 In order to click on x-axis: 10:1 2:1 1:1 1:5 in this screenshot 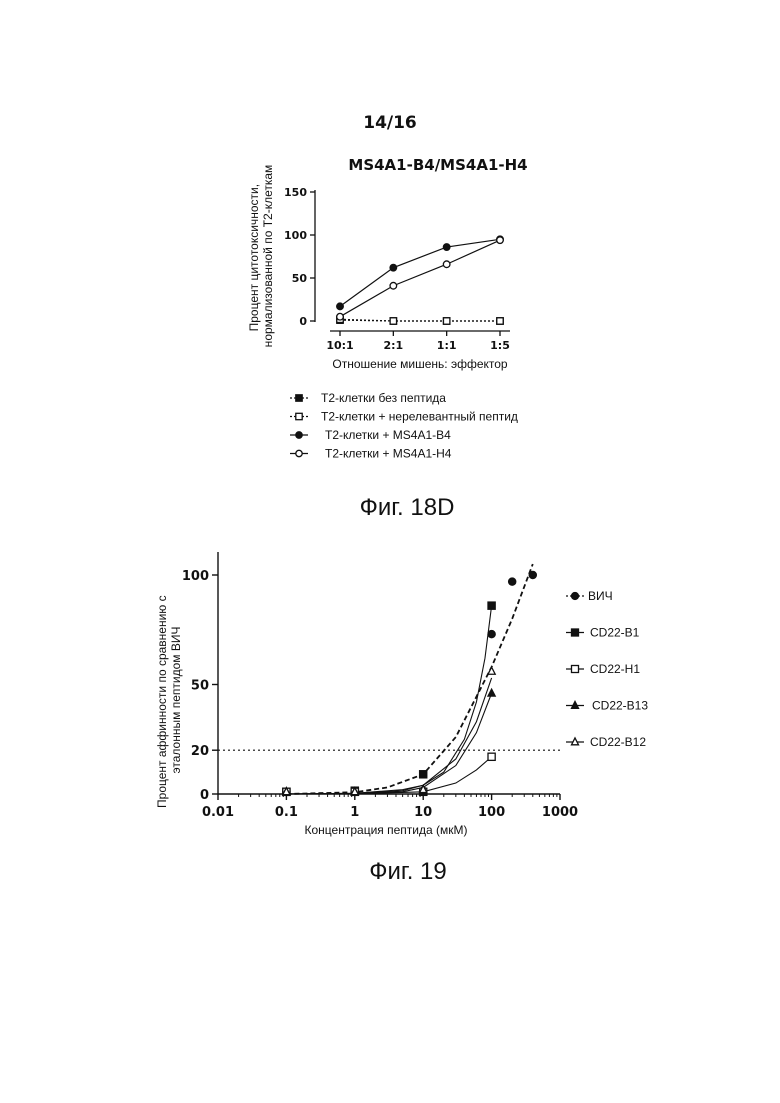, I will do `click(418, 341)`.